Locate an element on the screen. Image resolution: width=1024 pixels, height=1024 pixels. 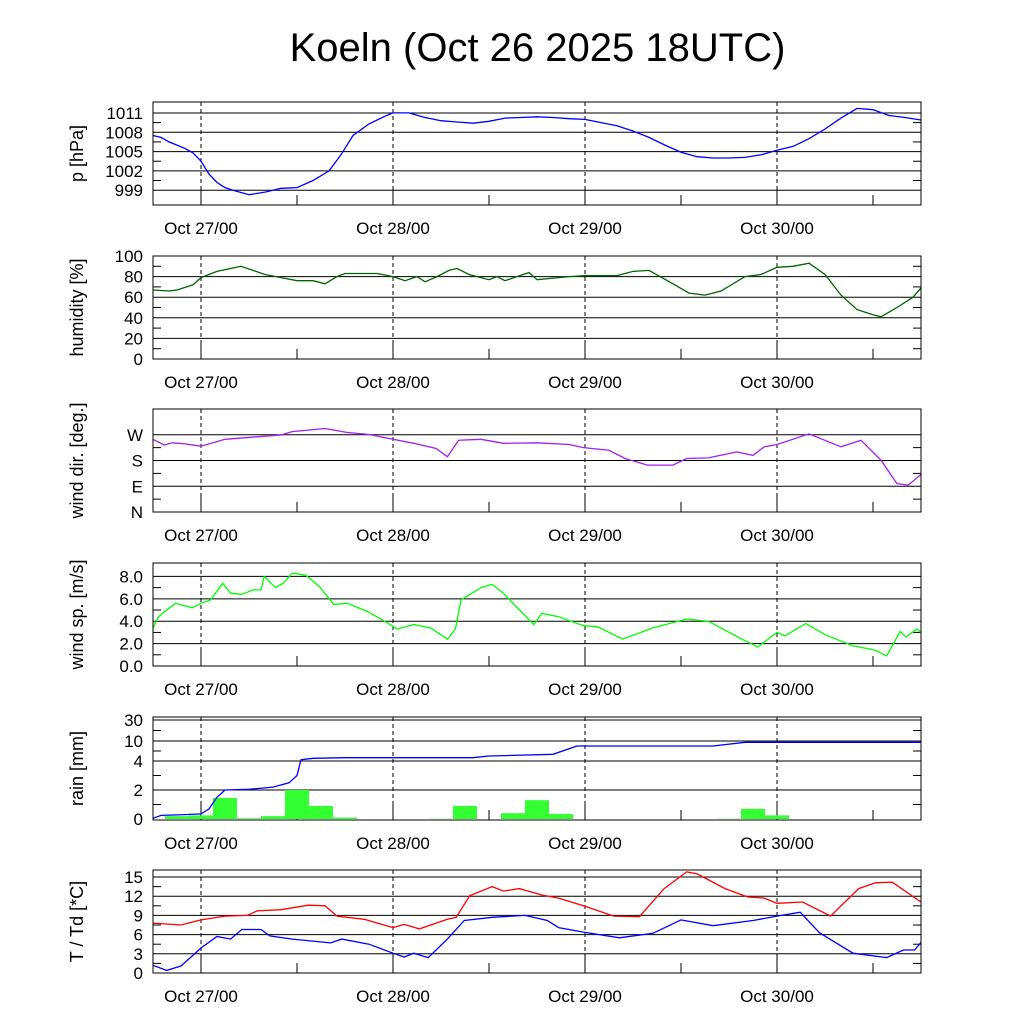
ytick-label: 9 is located at coordinates (138, 915).